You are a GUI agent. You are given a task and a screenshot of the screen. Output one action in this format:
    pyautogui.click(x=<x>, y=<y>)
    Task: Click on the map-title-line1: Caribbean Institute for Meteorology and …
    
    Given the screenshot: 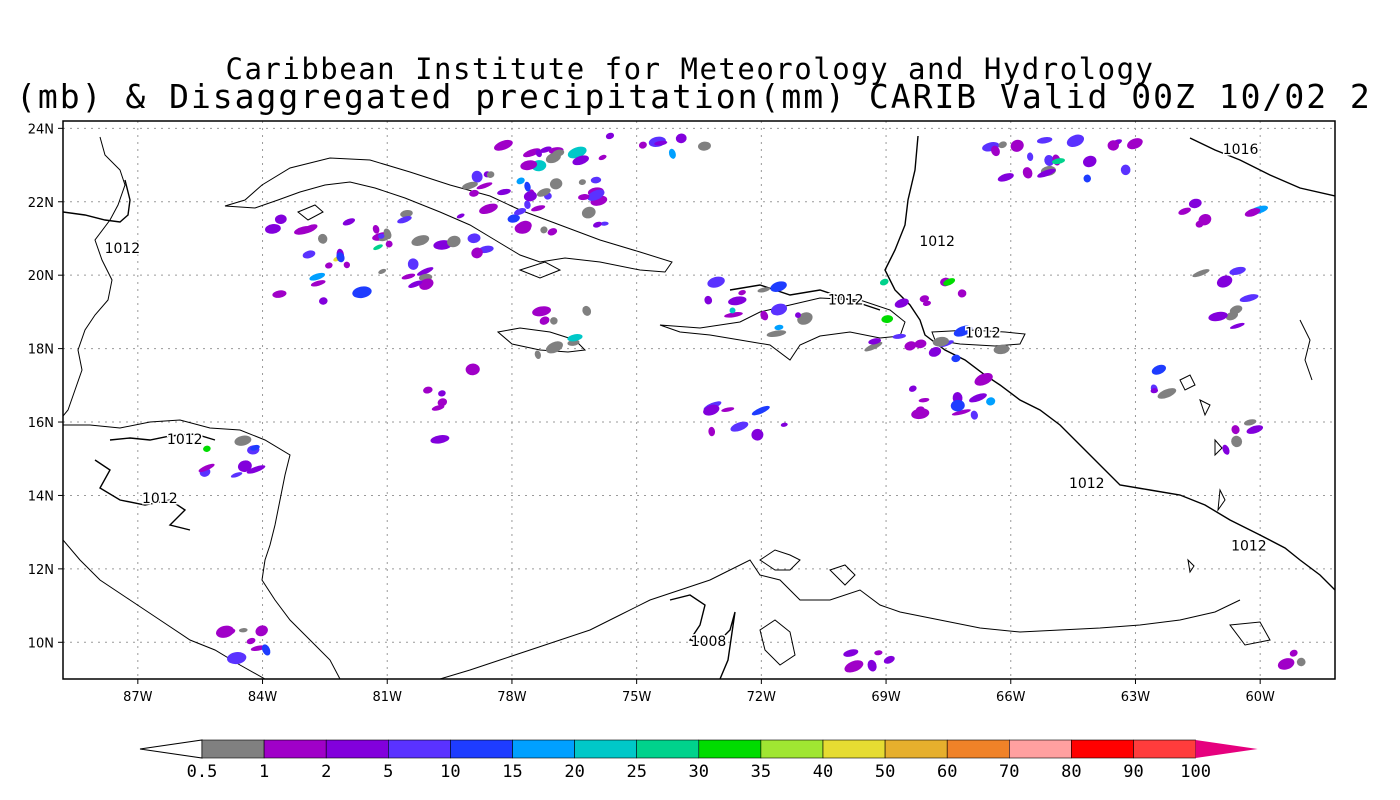 What is the action you would take?
    pyautogui.click(x=690, y=69)
    